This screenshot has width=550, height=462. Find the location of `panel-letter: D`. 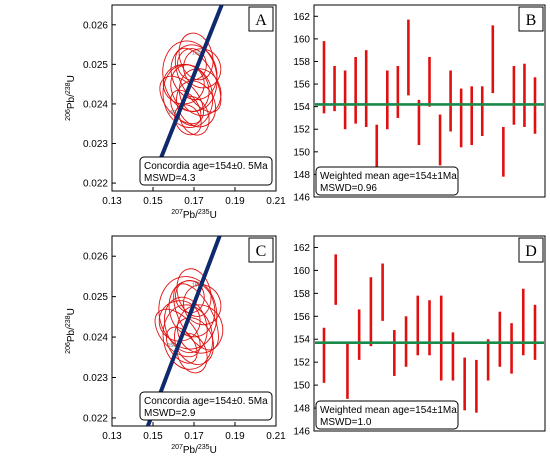

panel-letter: D is located at coordinates (531, 251).